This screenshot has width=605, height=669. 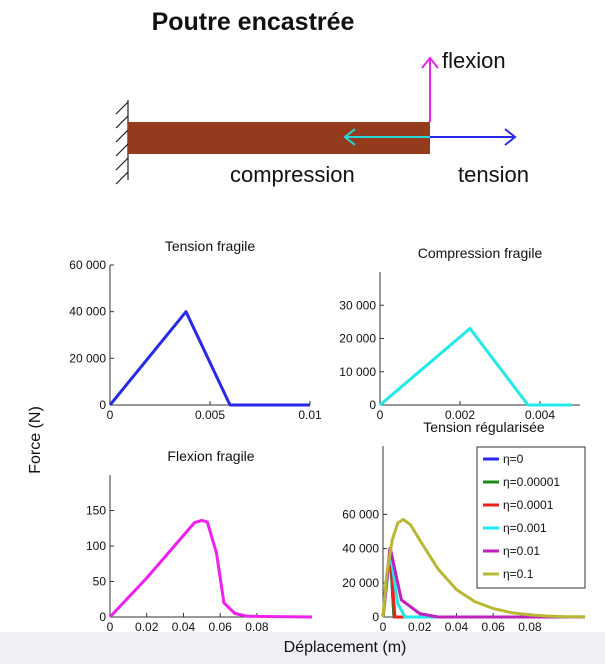 What do you see at coordinates (484, 427) in the screenshot?
I see `subplot-title: Tension régularisée` at bounding box center [484, 427].